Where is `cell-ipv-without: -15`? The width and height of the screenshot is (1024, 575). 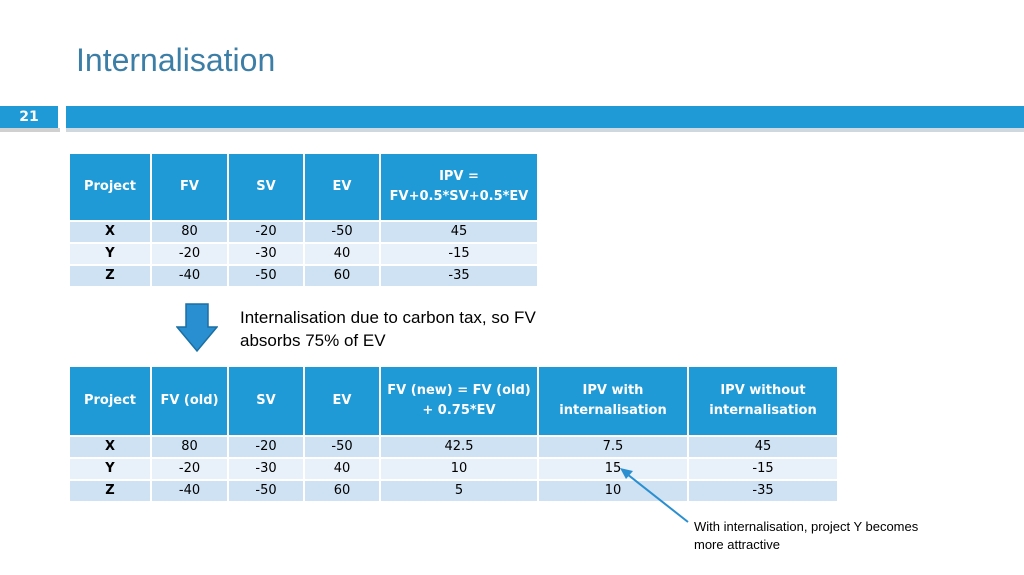
cell-ipv-without: -15 is located at coordinates (763, 469).